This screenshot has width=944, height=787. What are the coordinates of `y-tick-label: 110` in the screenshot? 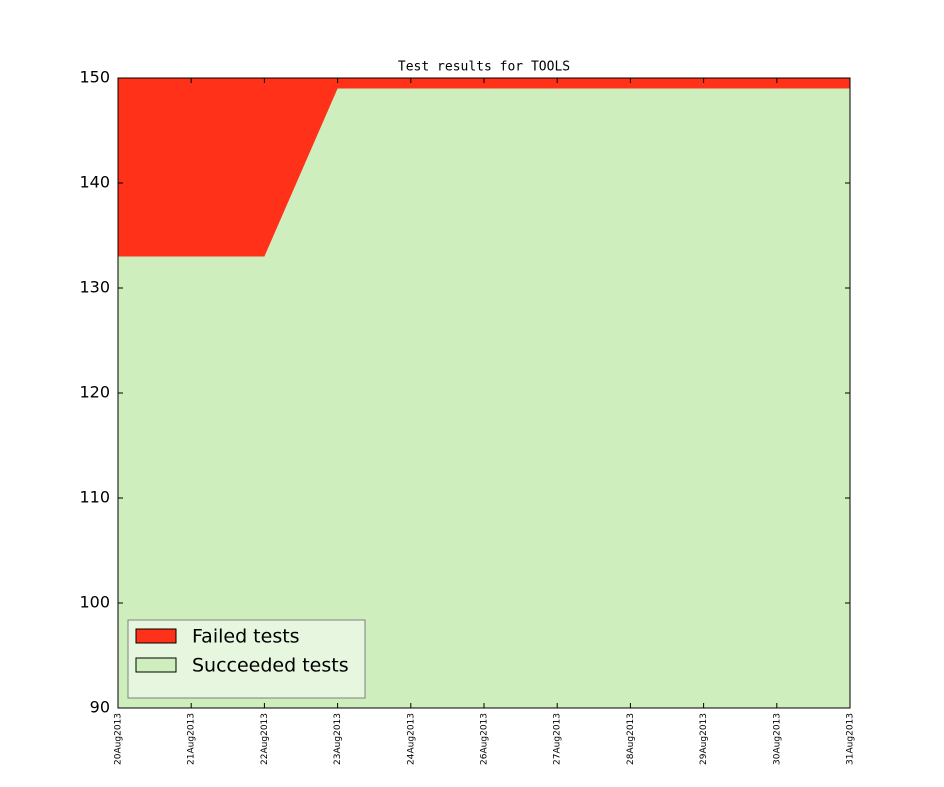 It's located at (94, 497).